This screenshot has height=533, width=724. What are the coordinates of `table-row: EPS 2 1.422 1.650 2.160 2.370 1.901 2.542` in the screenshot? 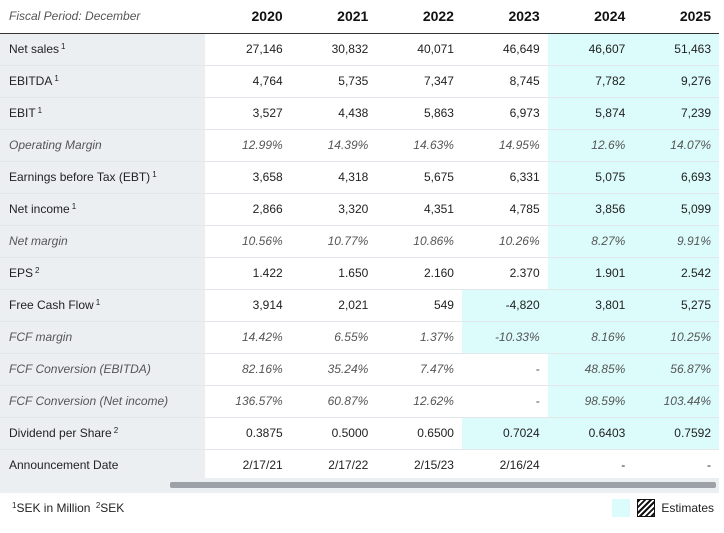 It's located at (359, 273).